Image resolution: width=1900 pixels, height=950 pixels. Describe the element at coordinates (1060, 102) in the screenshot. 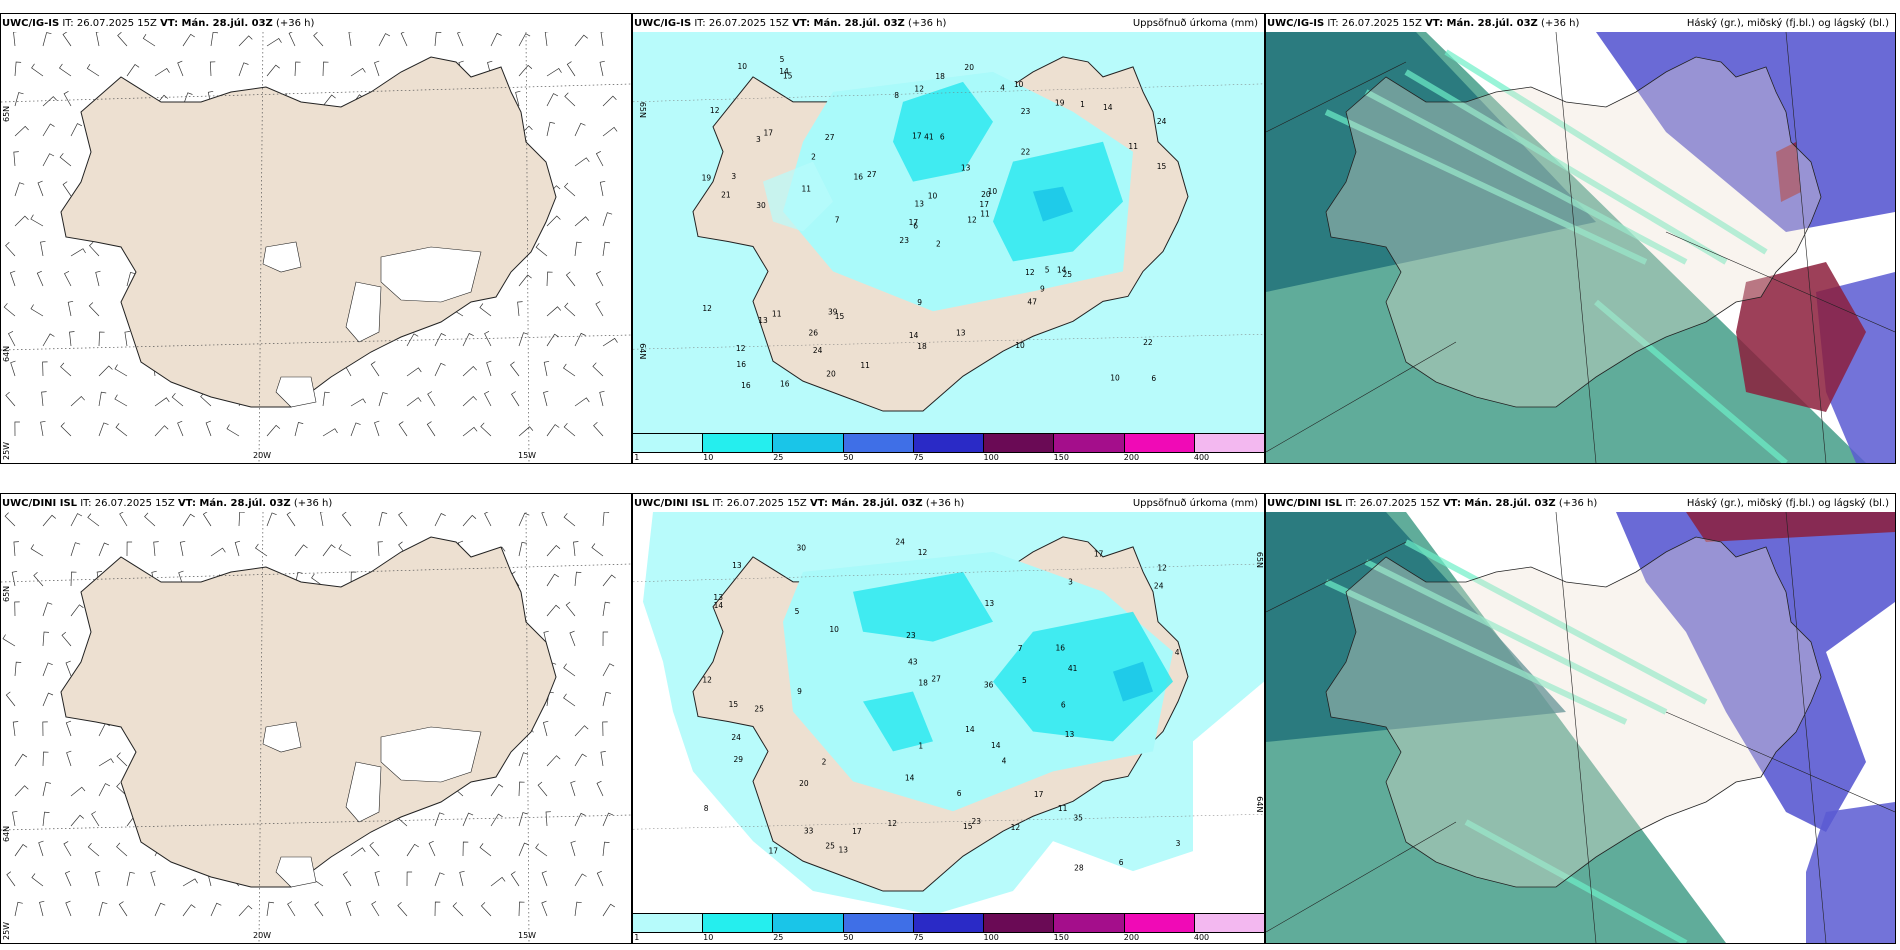

I see `precip-value: 19` at that location.